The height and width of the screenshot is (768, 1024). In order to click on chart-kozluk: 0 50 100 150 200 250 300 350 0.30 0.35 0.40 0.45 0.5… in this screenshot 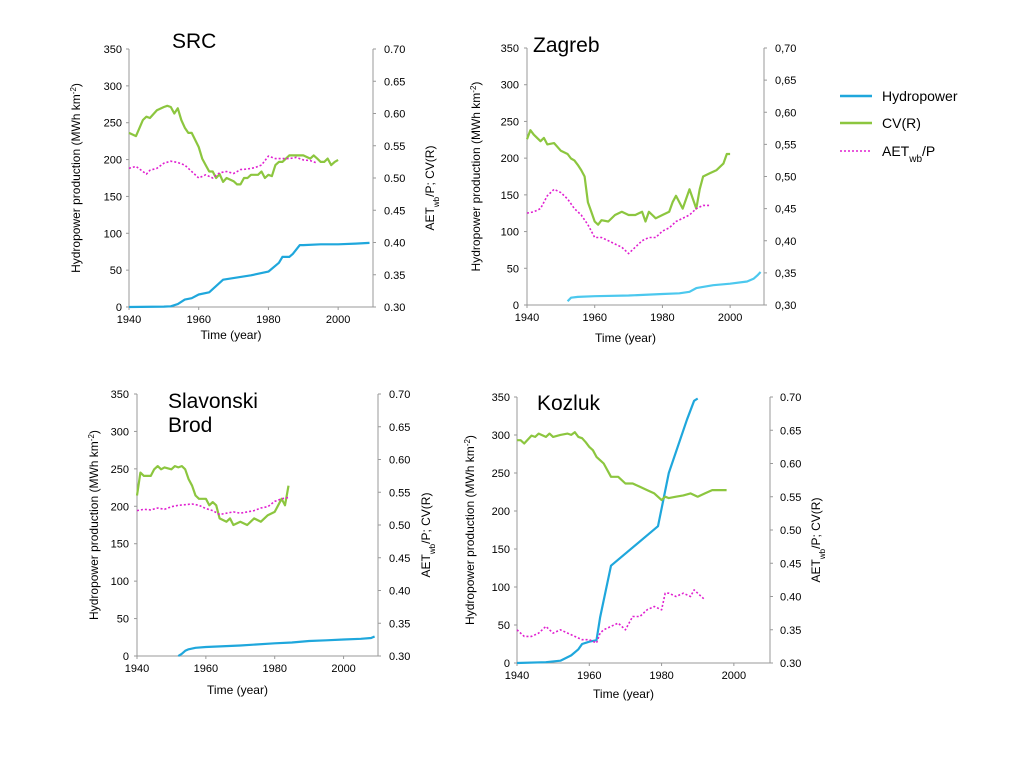, I will do `click(645, 546)`.